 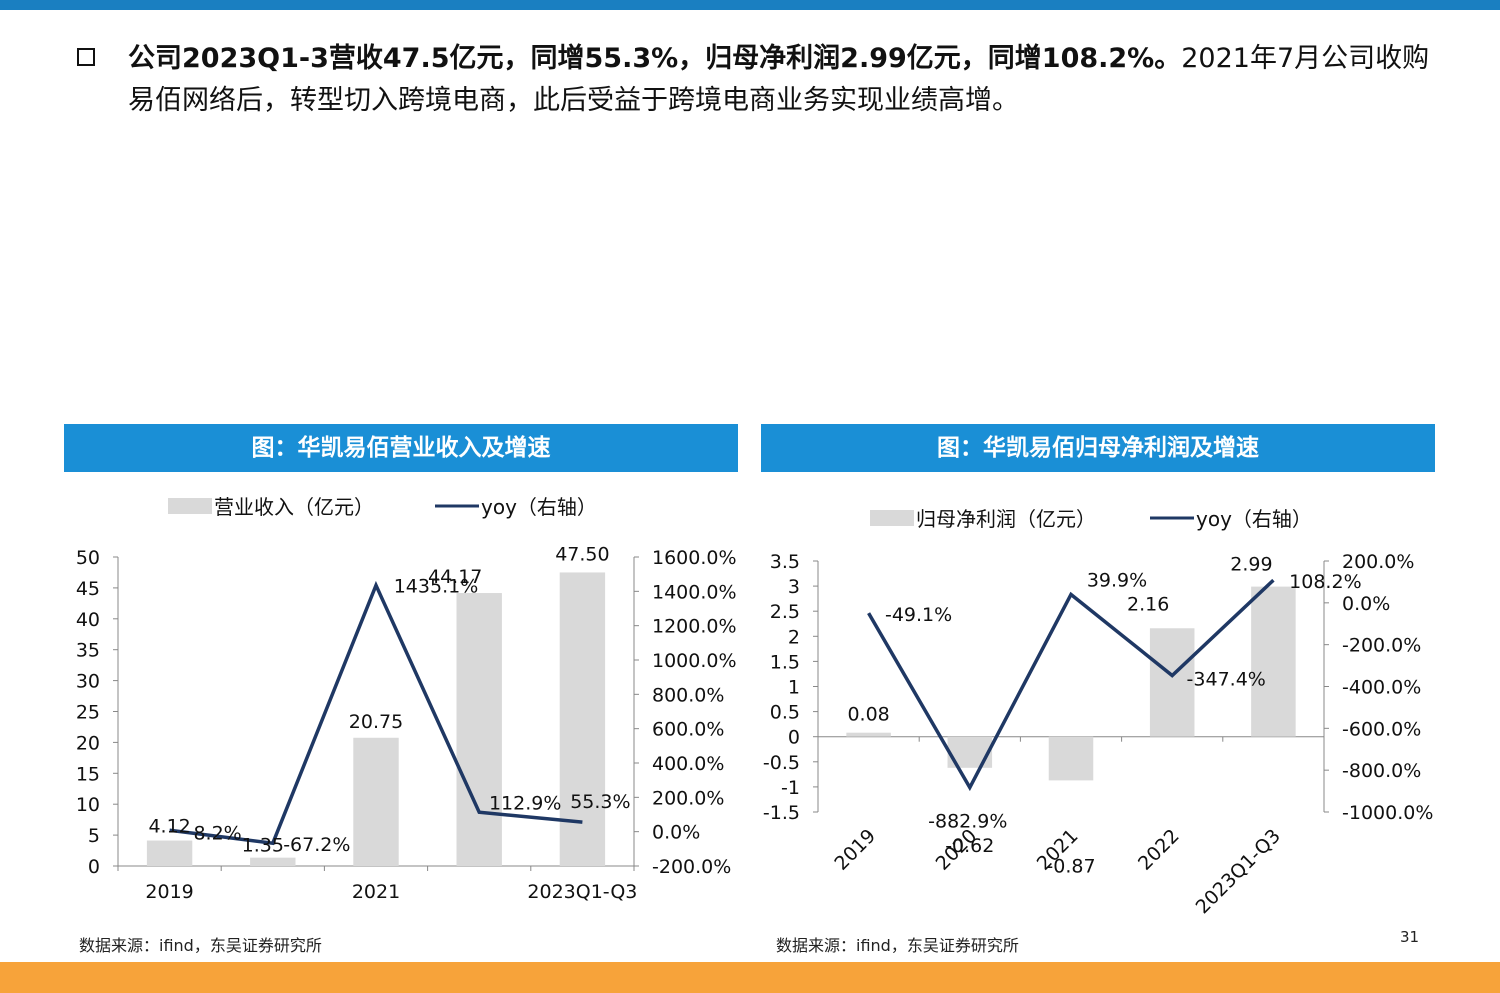 What do you see at coordinates (1238, 871) in the screenshot?
I see `np-x-tick-label: 2023Q1-Q3` at bounding box center [1238, 871].